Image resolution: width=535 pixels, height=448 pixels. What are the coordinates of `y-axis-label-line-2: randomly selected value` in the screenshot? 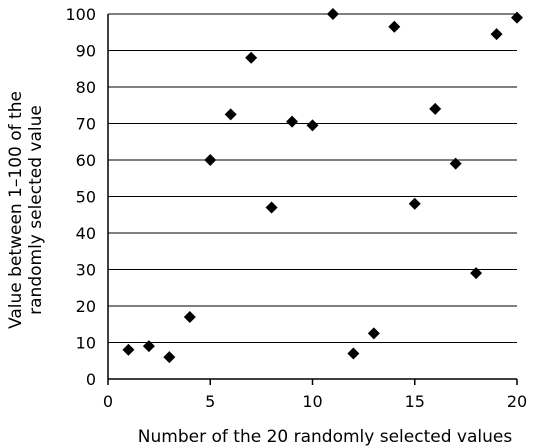 It's located at (36, 210).